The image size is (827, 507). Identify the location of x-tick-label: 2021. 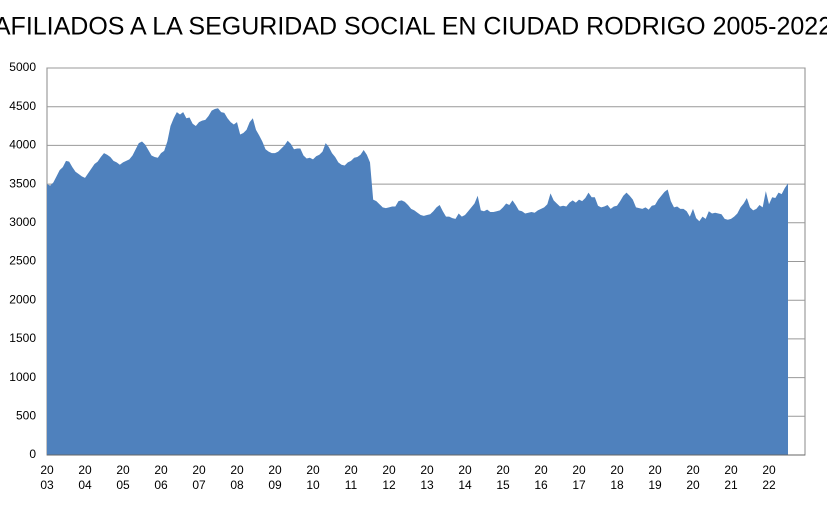
(731, 477).